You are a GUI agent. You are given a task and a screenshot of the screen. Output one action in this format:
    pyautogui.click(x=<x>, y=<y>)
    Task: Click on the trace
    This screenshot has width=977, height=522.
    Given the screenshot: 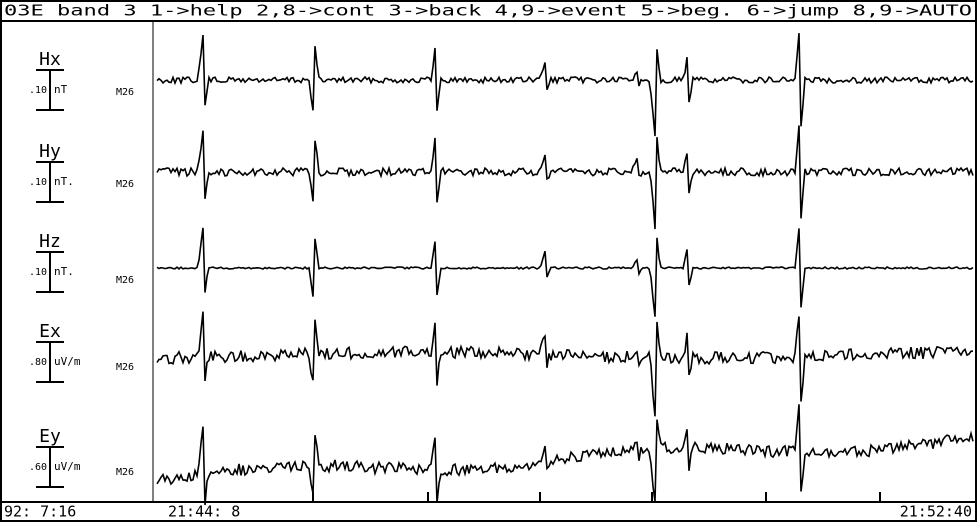 What is the action you would take?
    pyautogui.click(x=565, y=272)
    